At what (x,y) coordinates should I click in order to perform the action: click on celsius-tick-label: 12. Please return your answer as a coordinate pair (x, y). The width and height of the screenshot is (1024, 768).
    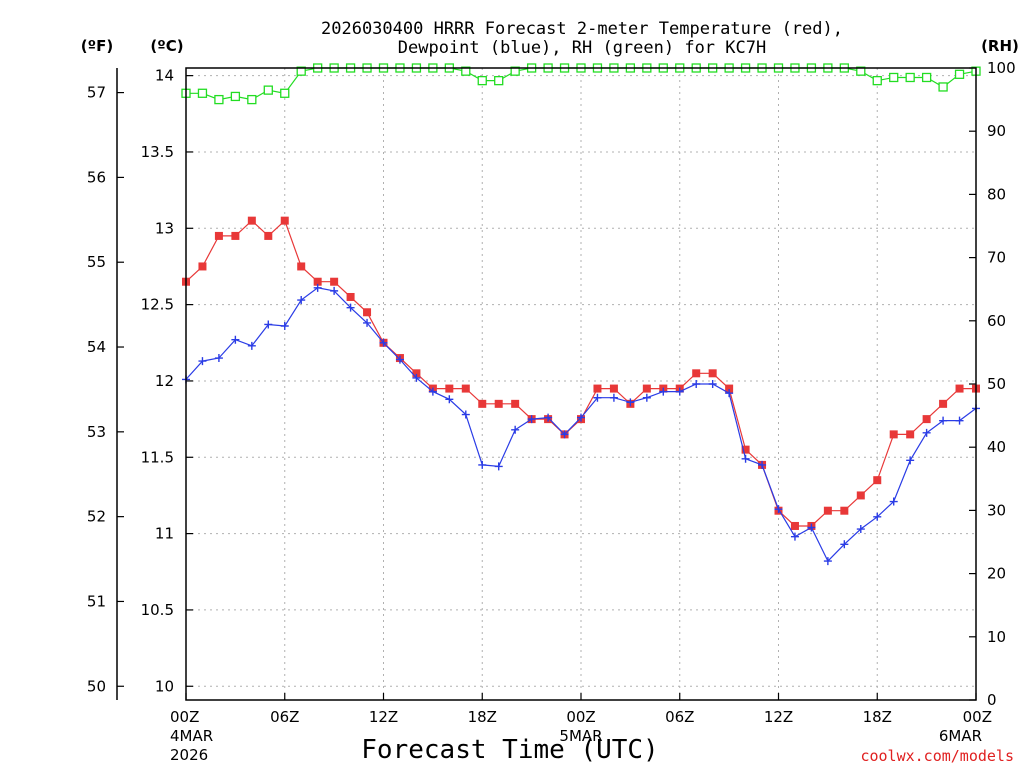
    Looking at the image, I should click on (164, 381).